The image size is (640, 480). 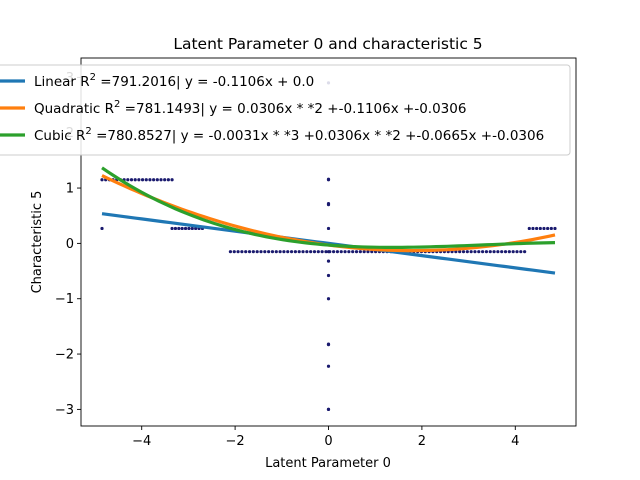 What do you see at coordinates (37, 242) in the screenshot?
I see `y-axis-title: Characteristic 5` at bounding box center [37, 242].